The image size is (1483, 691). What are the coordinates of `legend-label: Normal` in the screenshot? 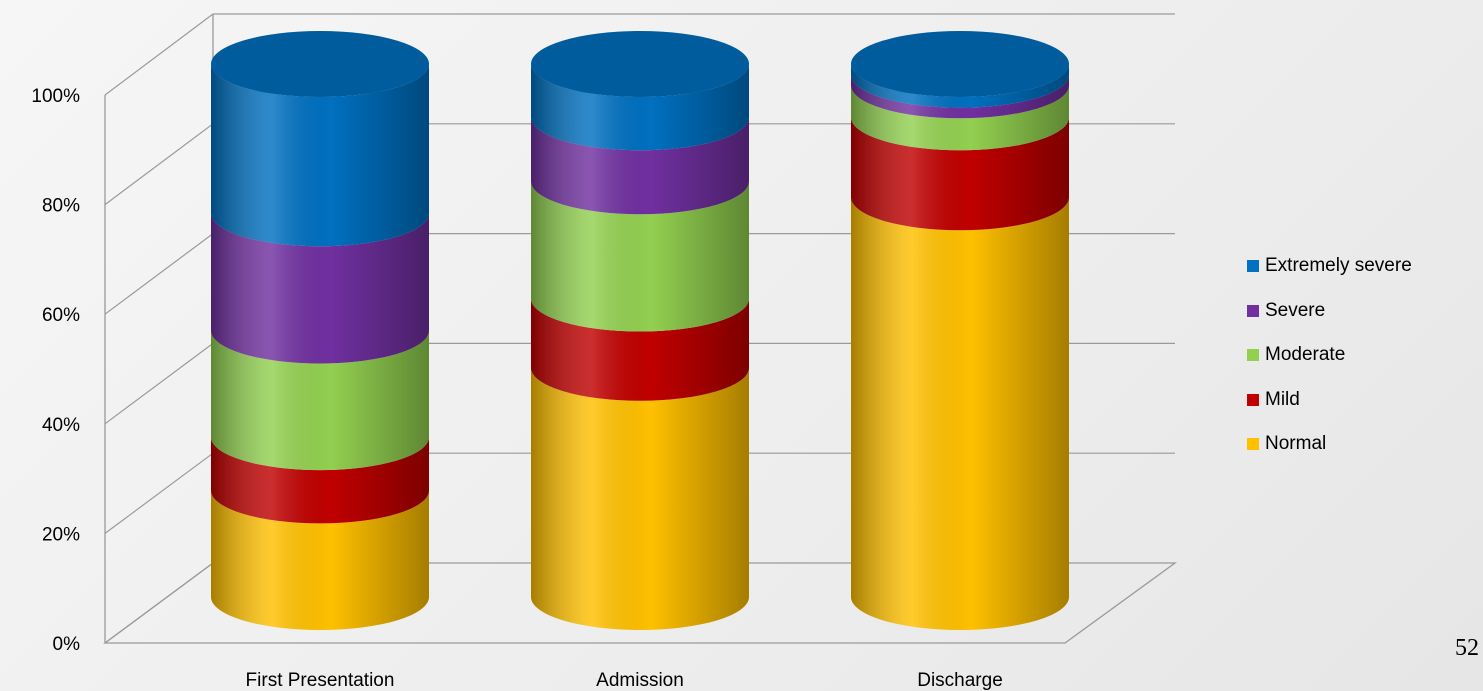 It's located at (1296, 444).